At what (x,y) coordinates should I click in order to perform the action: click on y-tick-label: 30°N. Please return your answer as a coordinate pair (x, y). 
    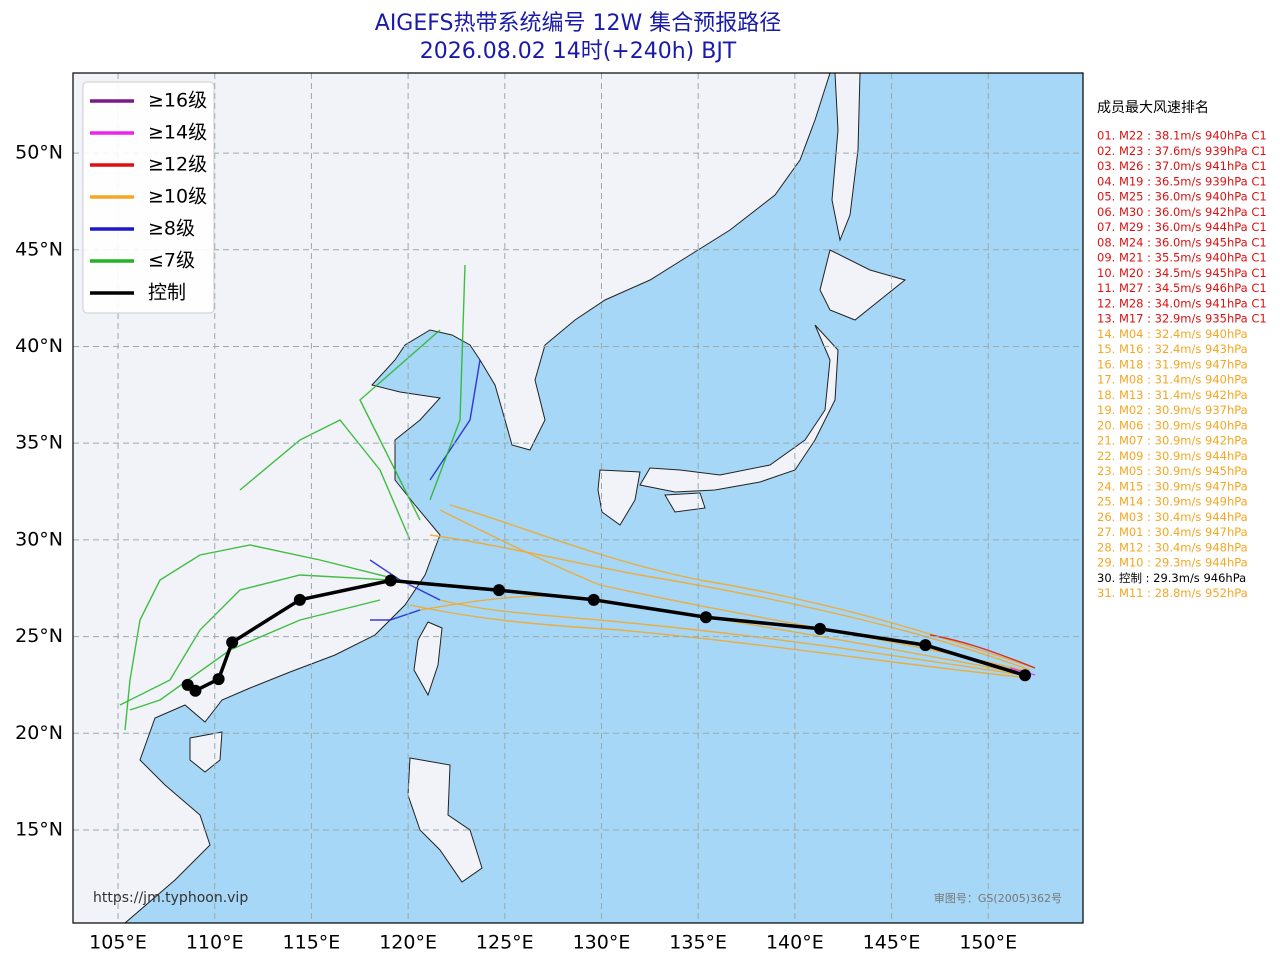
    Looking at the image, I should click on (39, 539).